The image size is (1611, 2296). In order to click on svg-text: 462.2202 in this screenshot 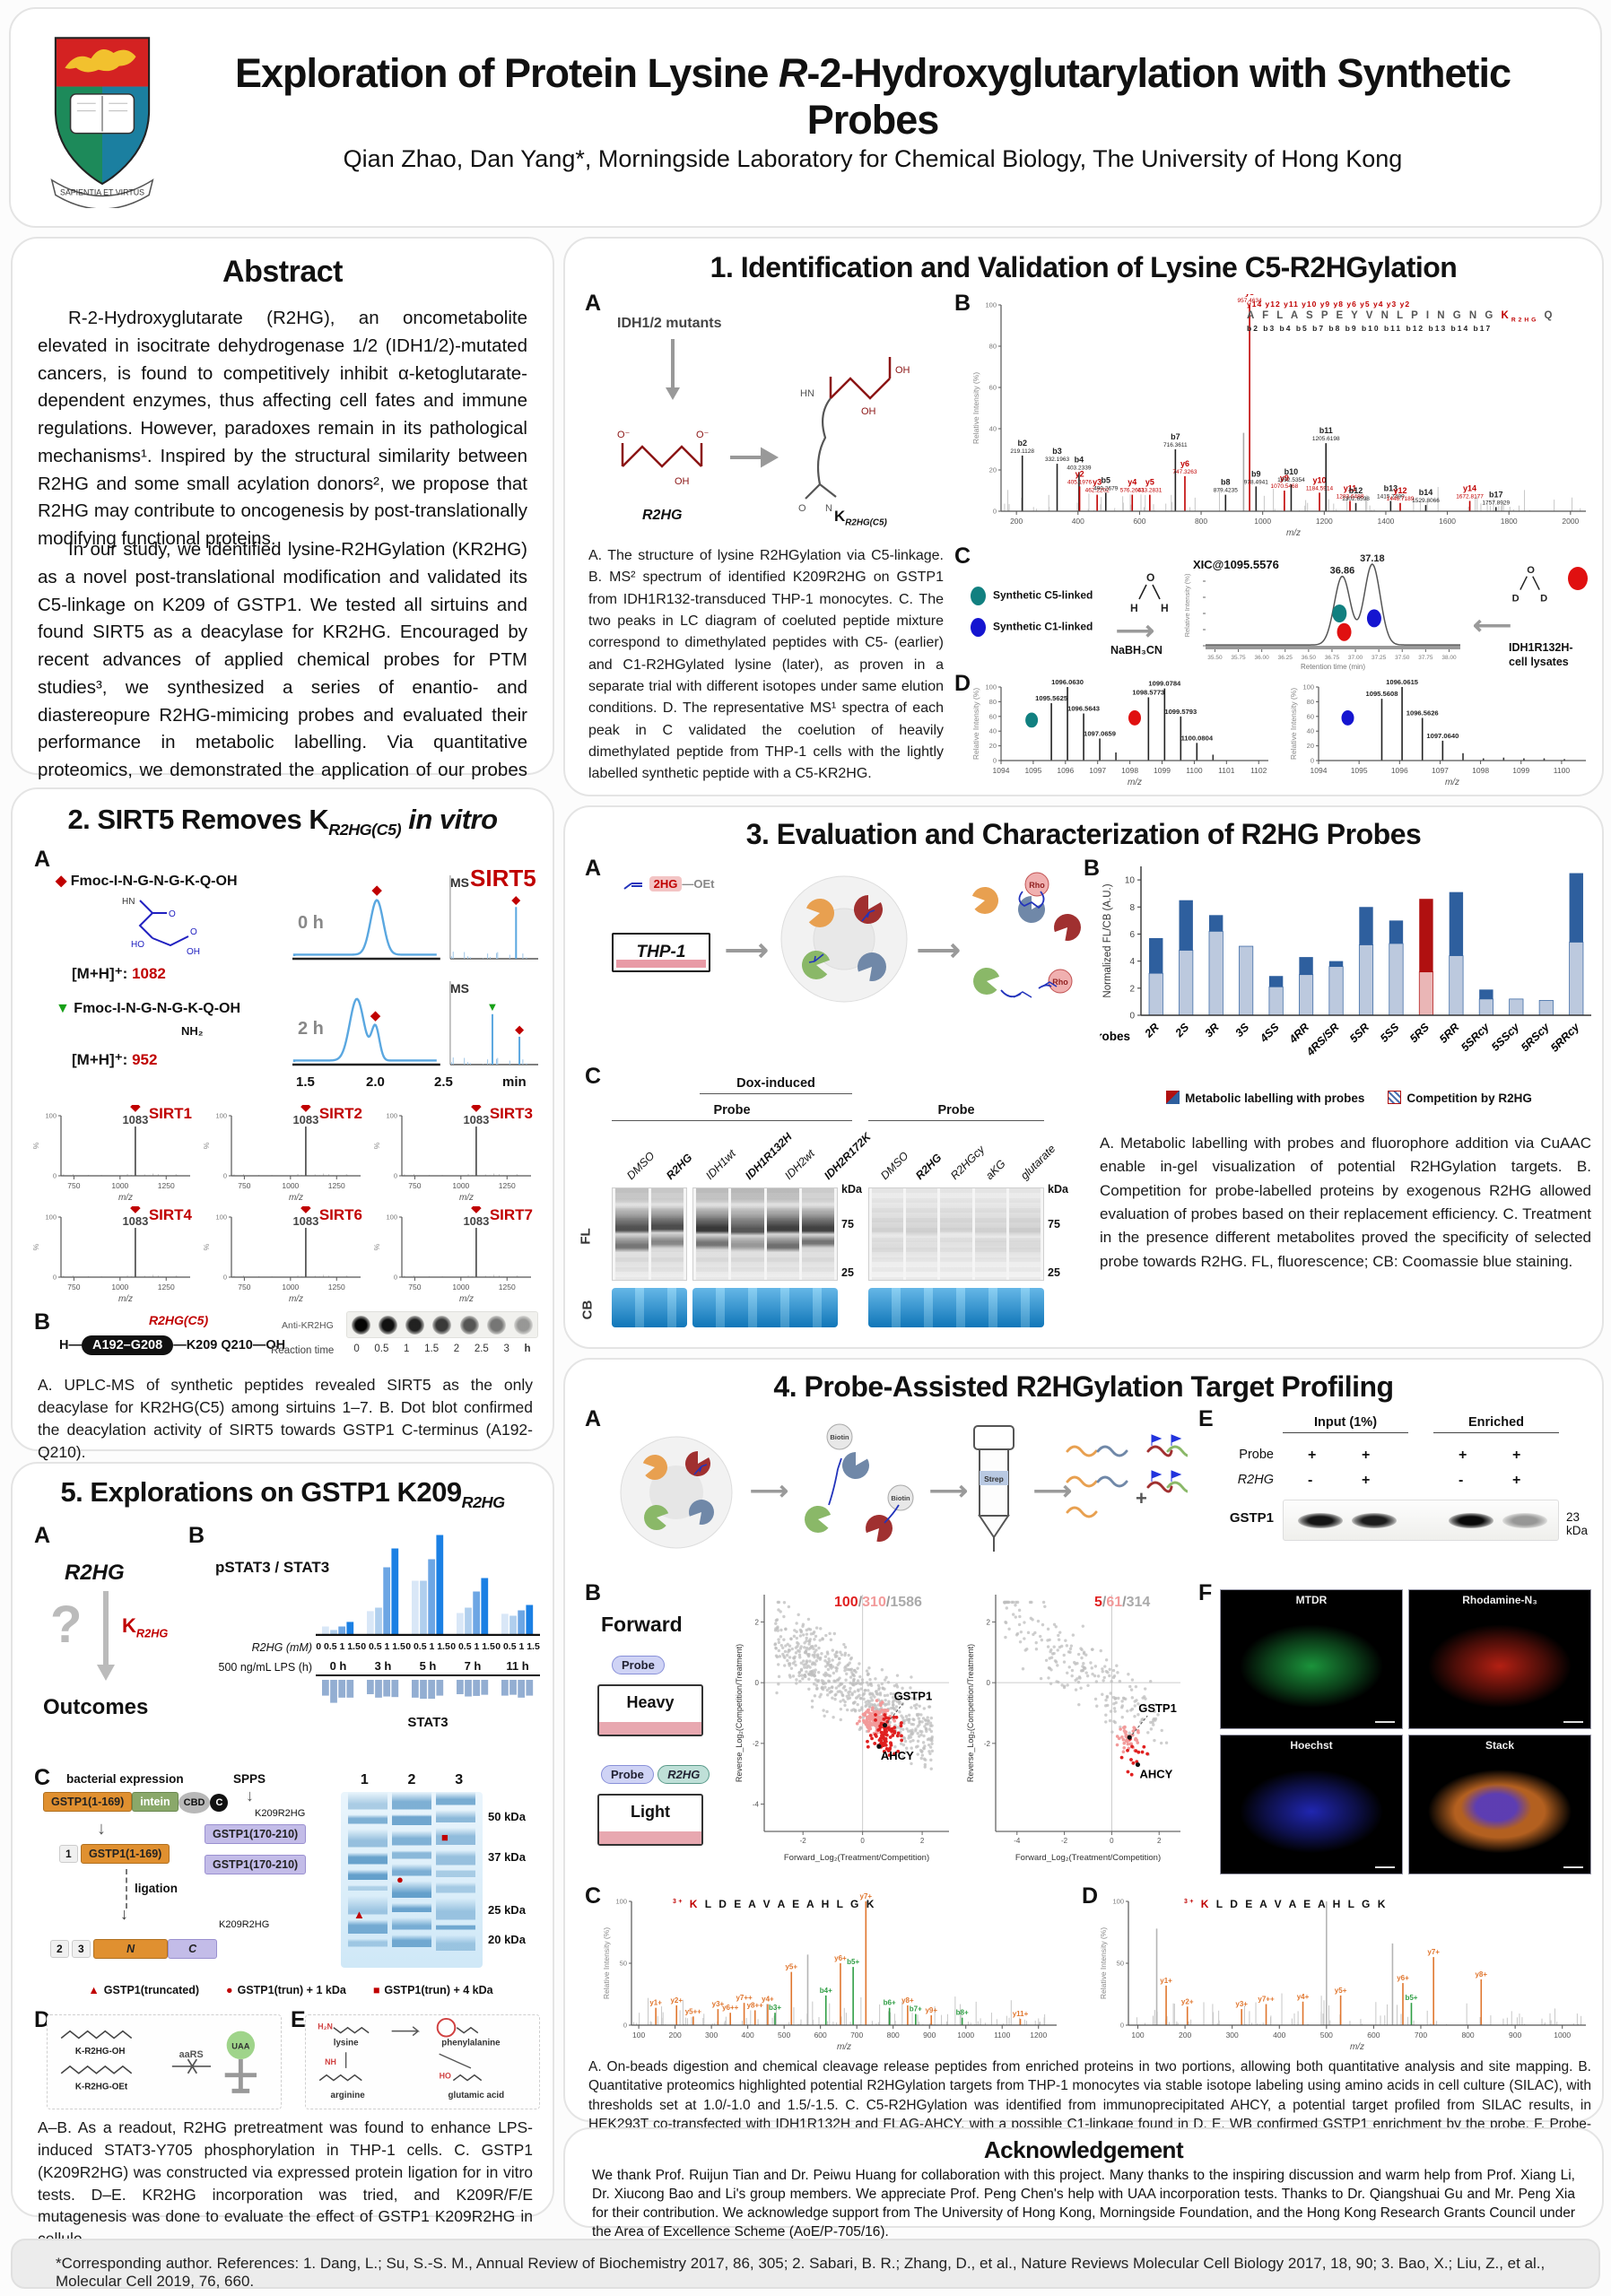, I will do `click(1097, 491)`.